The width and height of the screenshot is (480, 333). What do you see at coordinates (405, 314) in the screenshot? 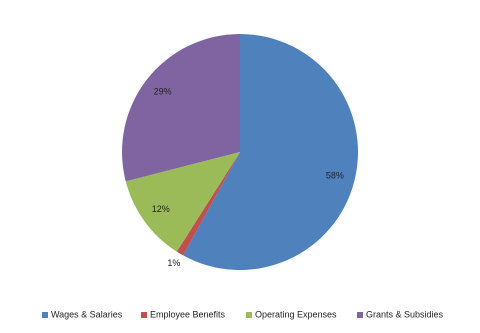
I see `legend-label: Grants & Subsidies` at bounding box center [405, 314].